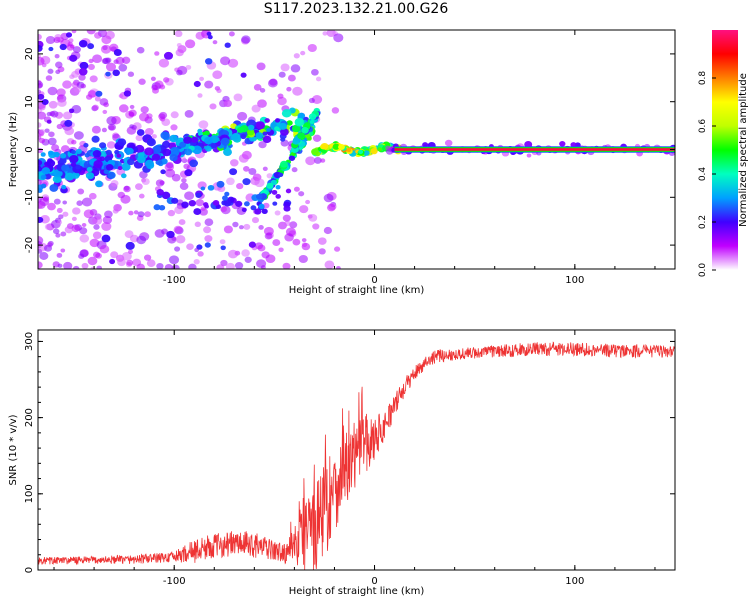  I want to click on colorbar-tick-label: 0.2, so click(703, 222).